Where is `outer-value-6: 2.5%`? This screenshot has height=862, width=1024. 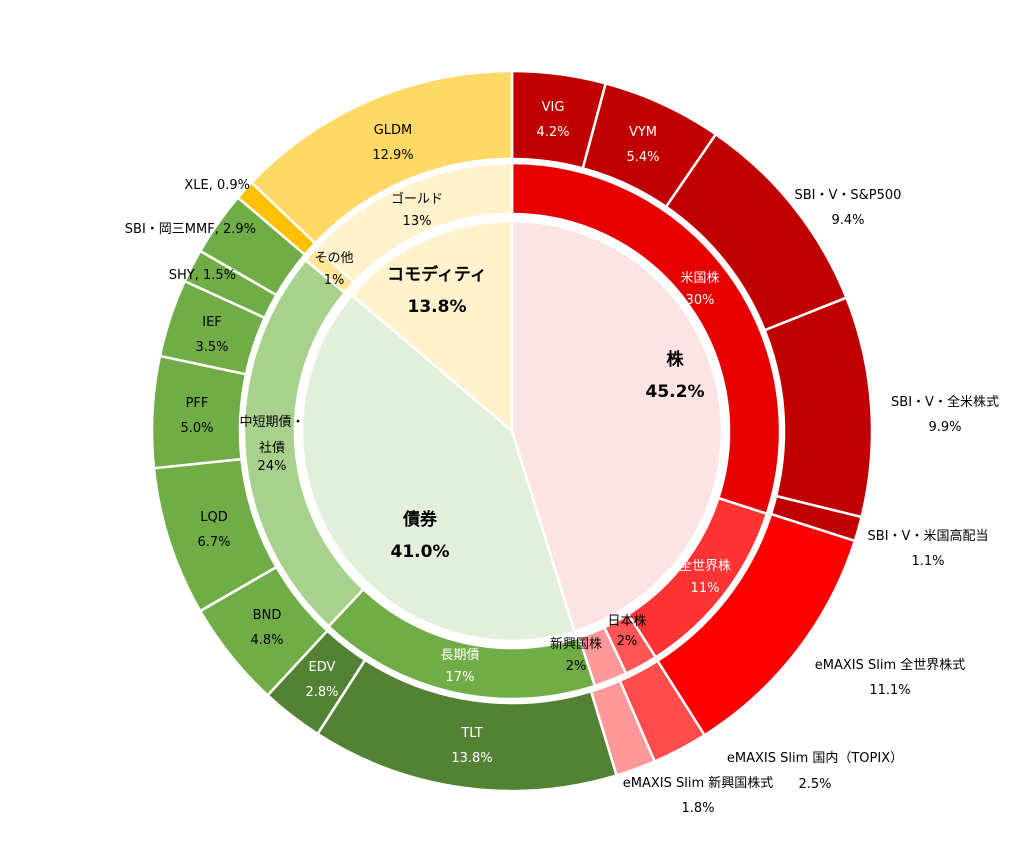 outer-value-6: 2.5% is located at coordinates (814, 784).